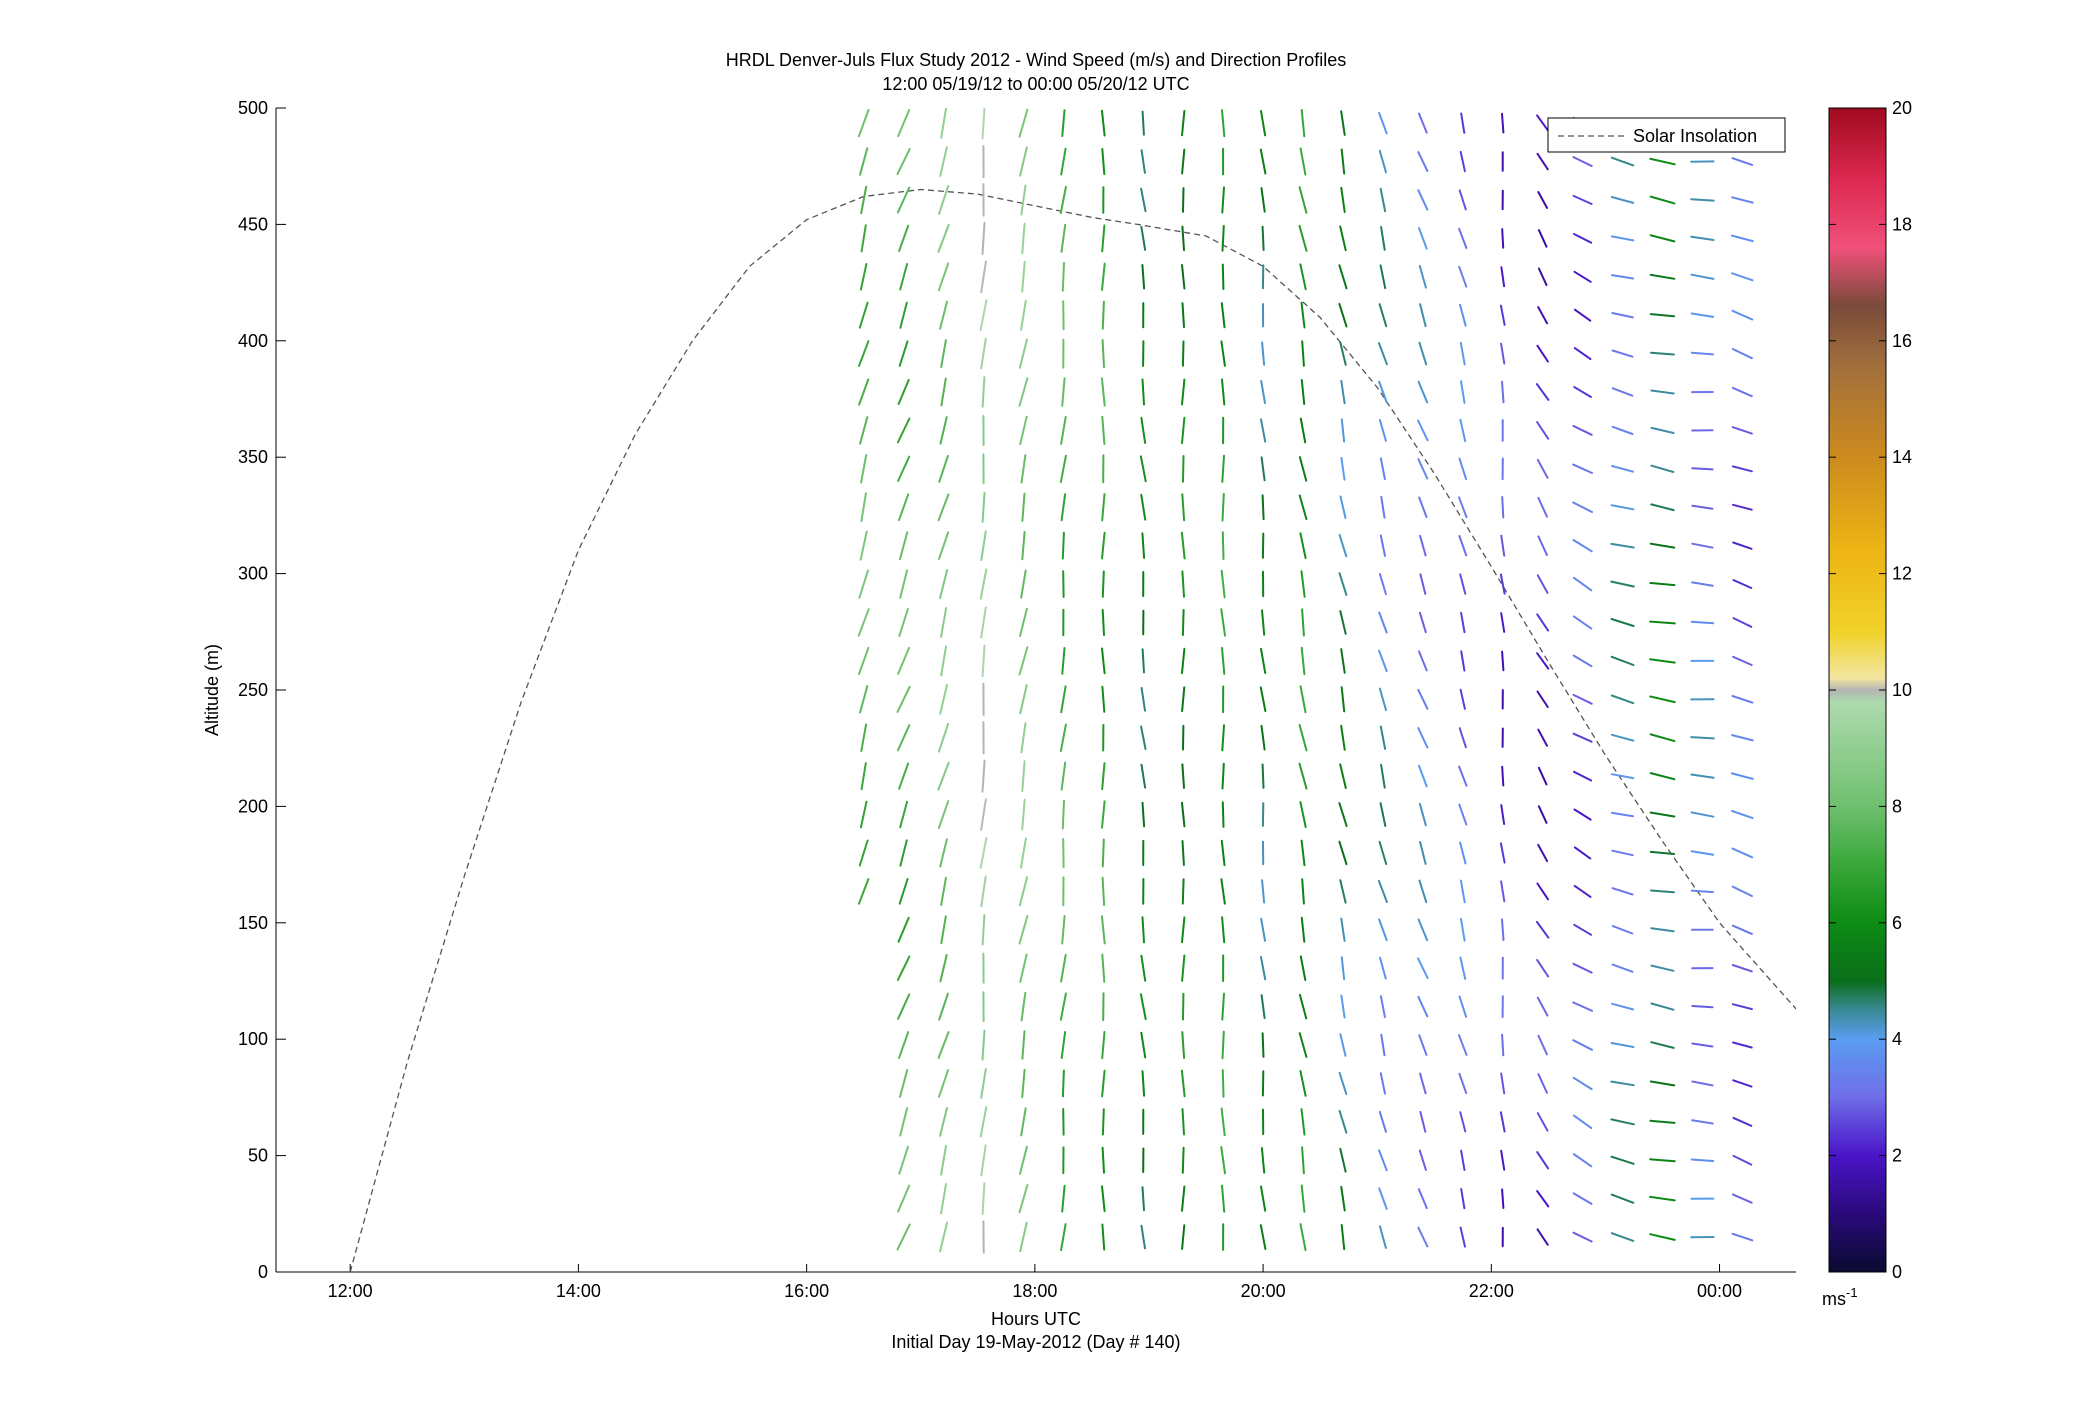 This screenshot has width=2098, height=1425. I want to click on y-tick-label: 300, so click(253, 574).